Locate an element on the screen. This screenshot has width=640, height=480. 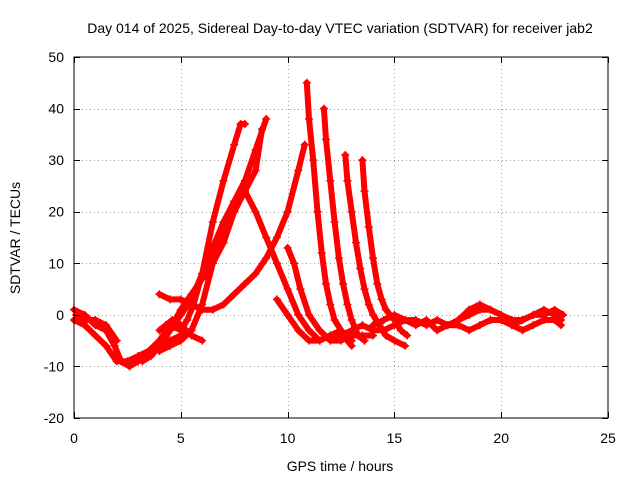
series-line is located at coordinates (375, 250).